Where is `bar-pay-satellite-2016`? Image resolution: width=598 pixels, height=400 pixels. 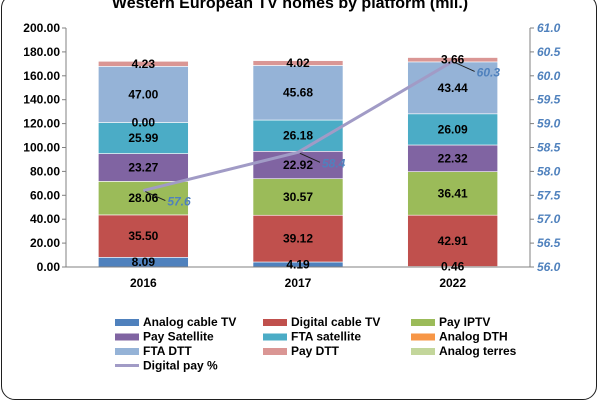 bar-pay-satellite-2016 is located at coordinates (143, 167).